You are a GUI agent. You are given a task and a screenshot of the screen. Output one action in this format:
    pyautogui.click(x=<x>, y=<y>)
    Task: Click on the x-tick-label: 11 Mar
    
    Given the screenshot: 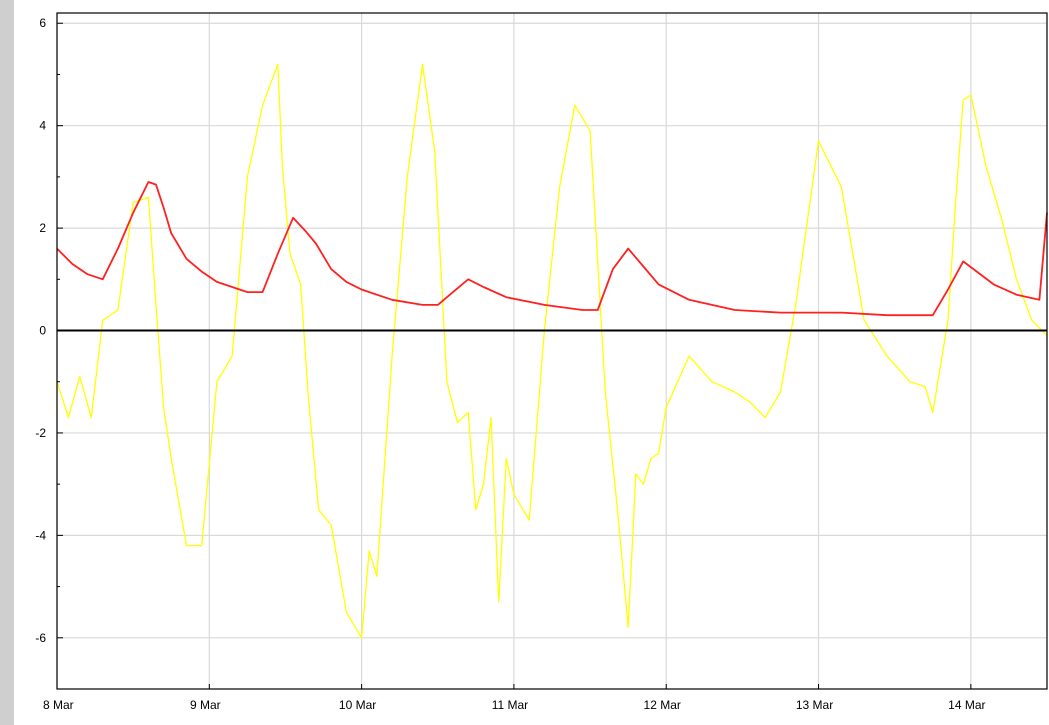 What is the action you would take?
    pyautogui.click(x=510, y=705)
    